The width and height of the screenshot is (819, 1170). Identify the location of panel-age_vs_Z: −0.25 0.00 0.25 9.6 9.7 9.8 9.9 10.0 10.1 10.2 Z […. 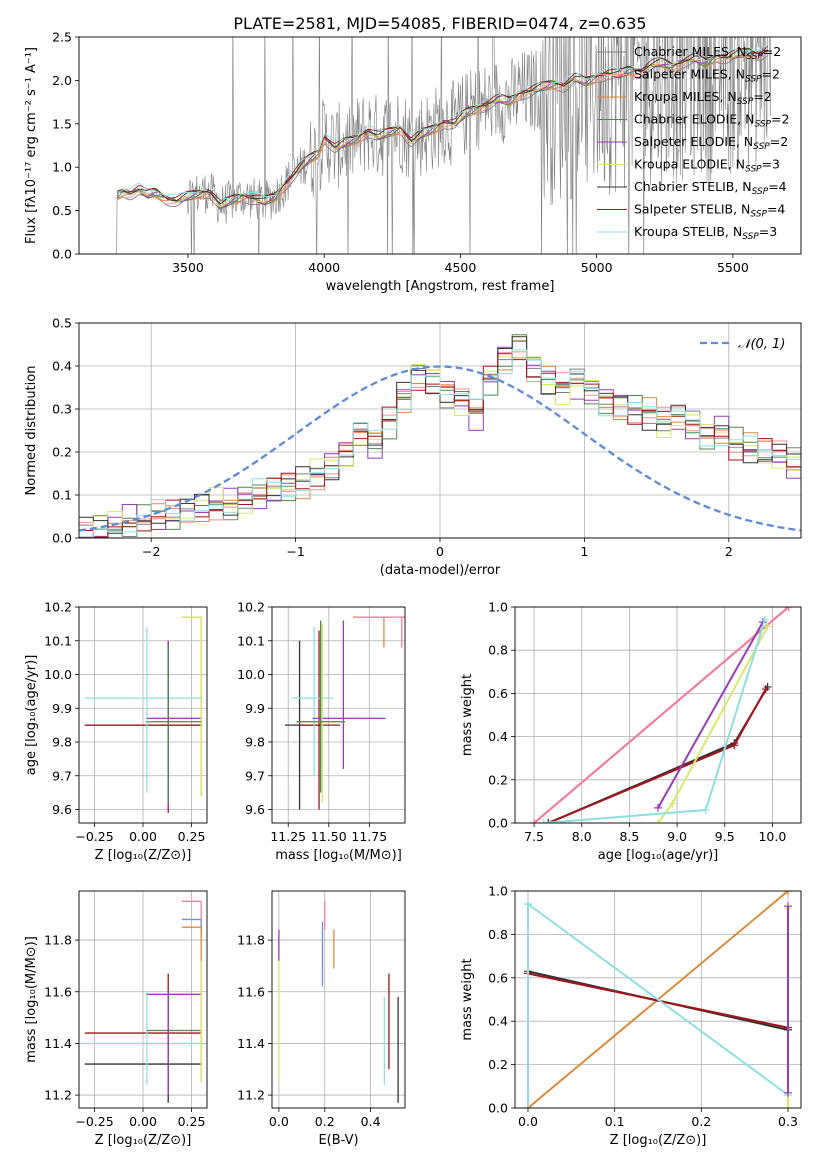
(116, 731).